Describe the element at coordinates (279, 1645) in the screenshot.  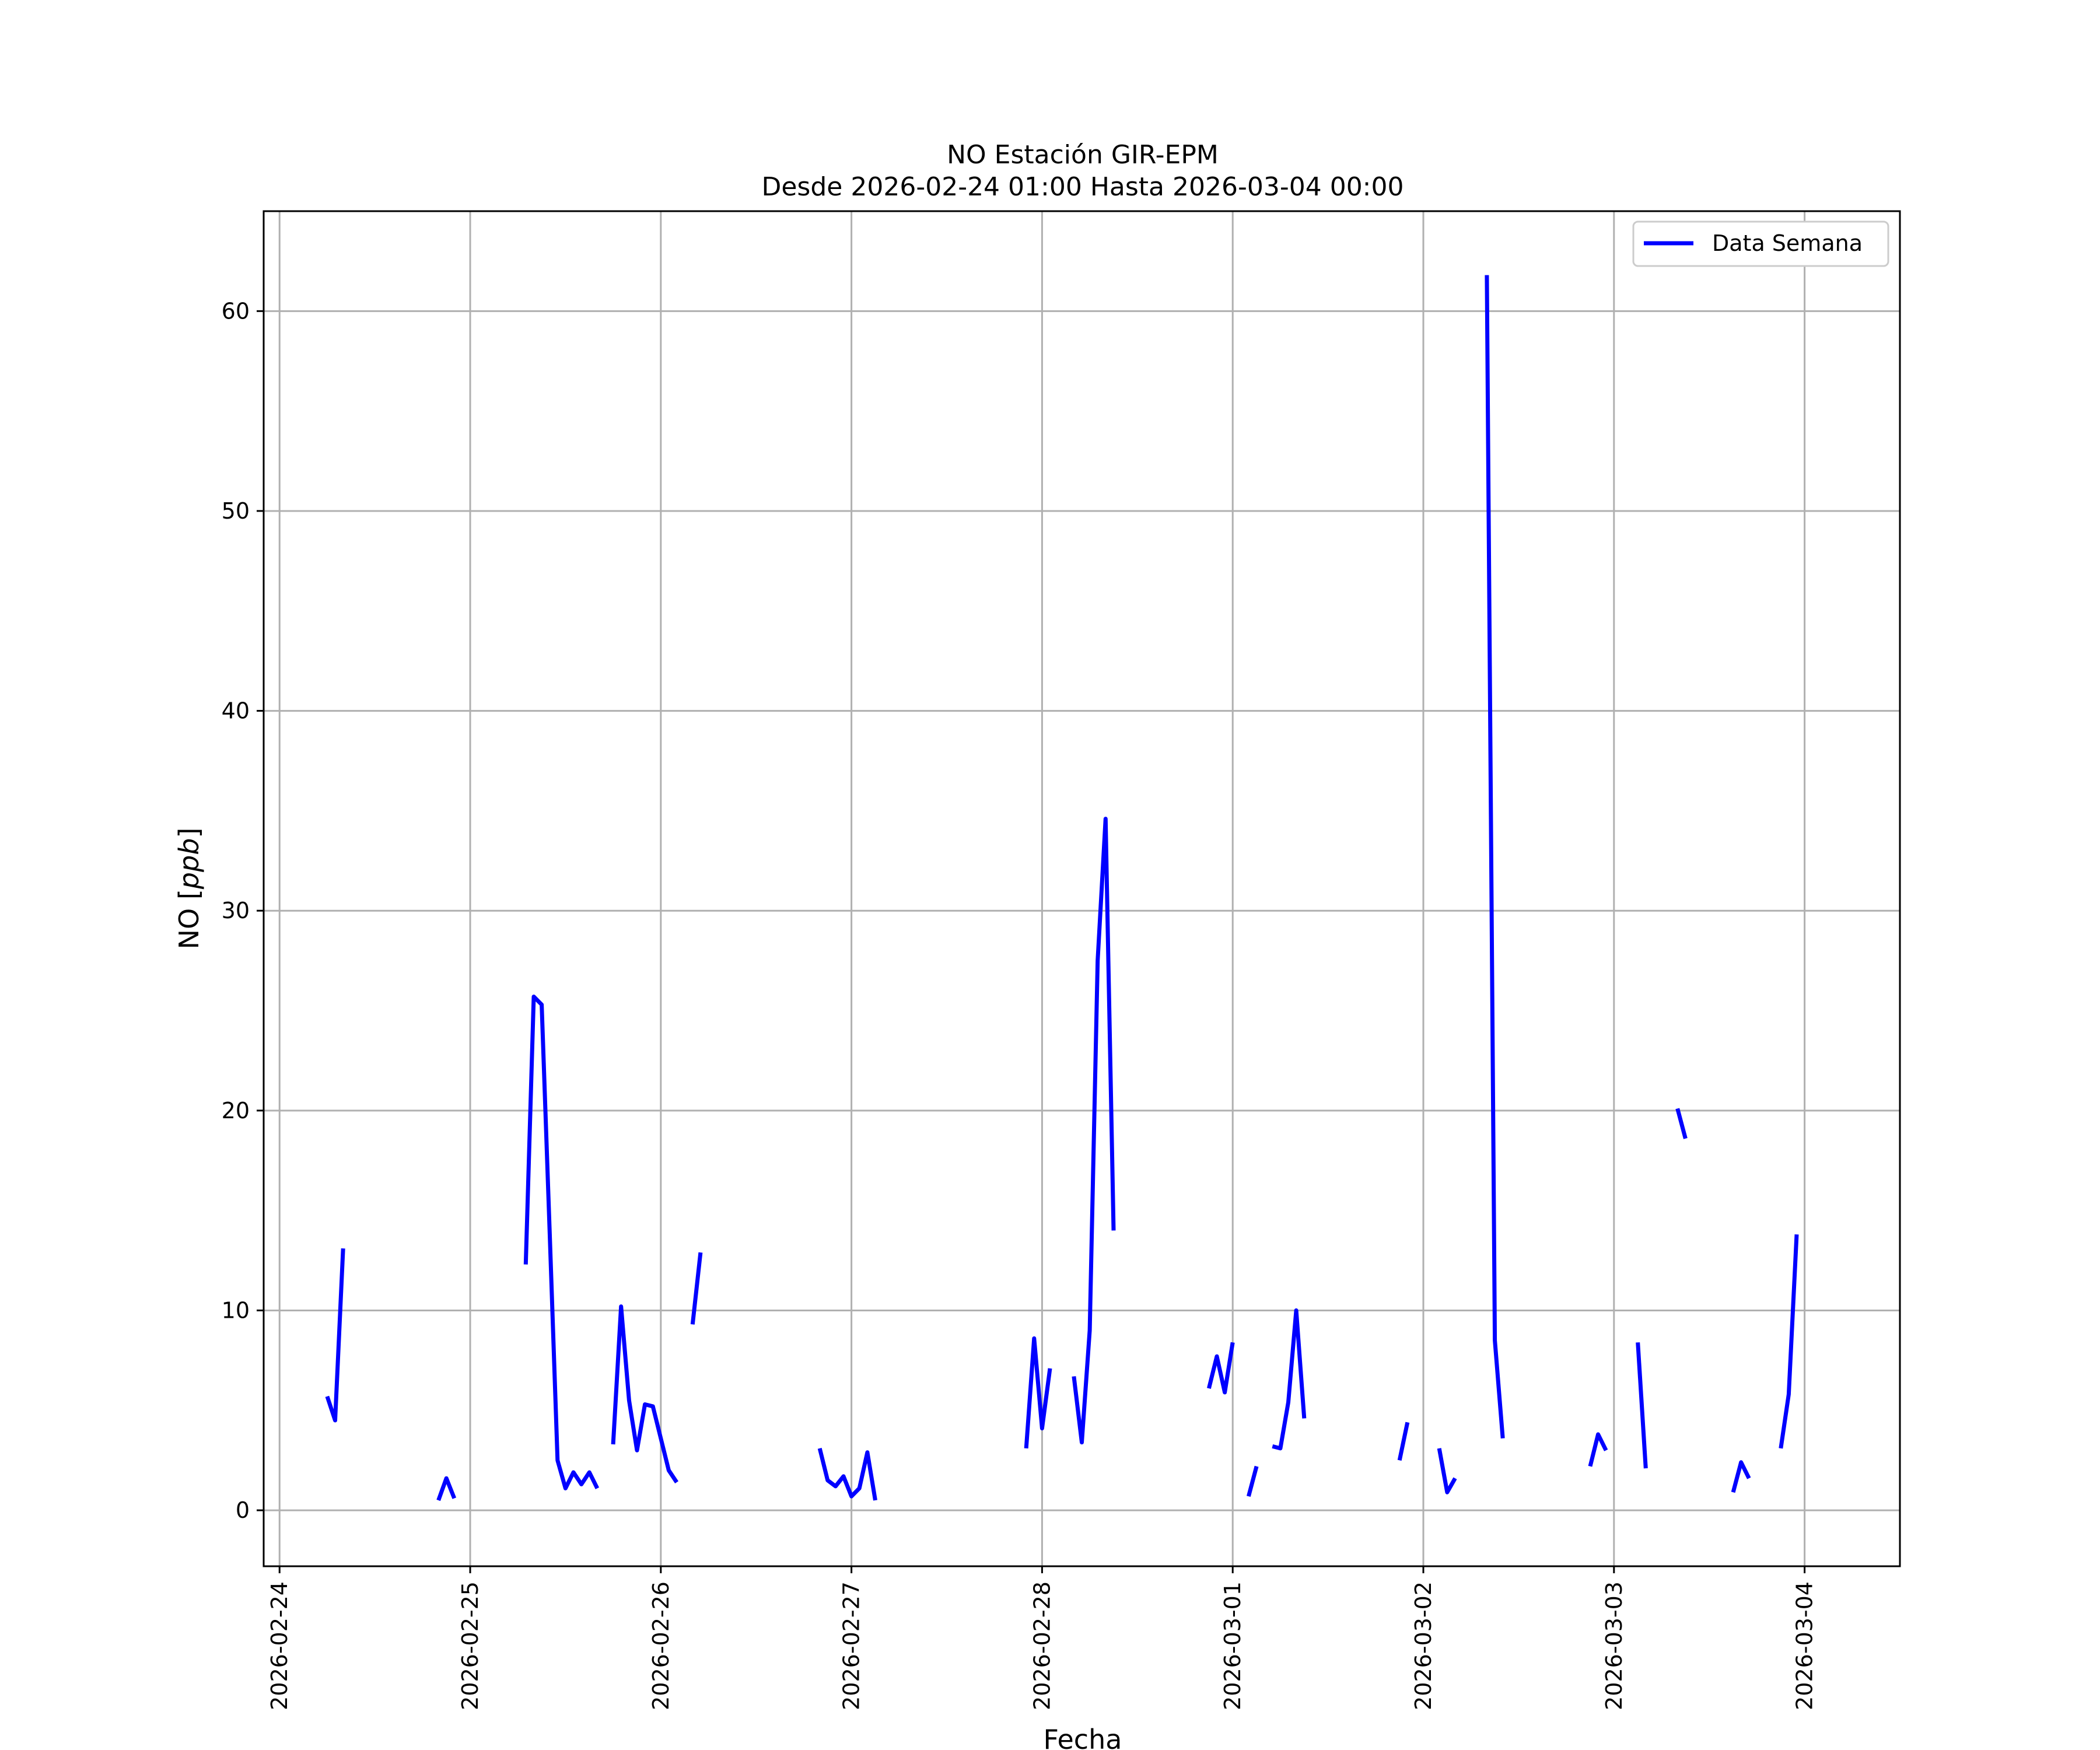
I see `x-tick-label: 2026-02-24` at that location.